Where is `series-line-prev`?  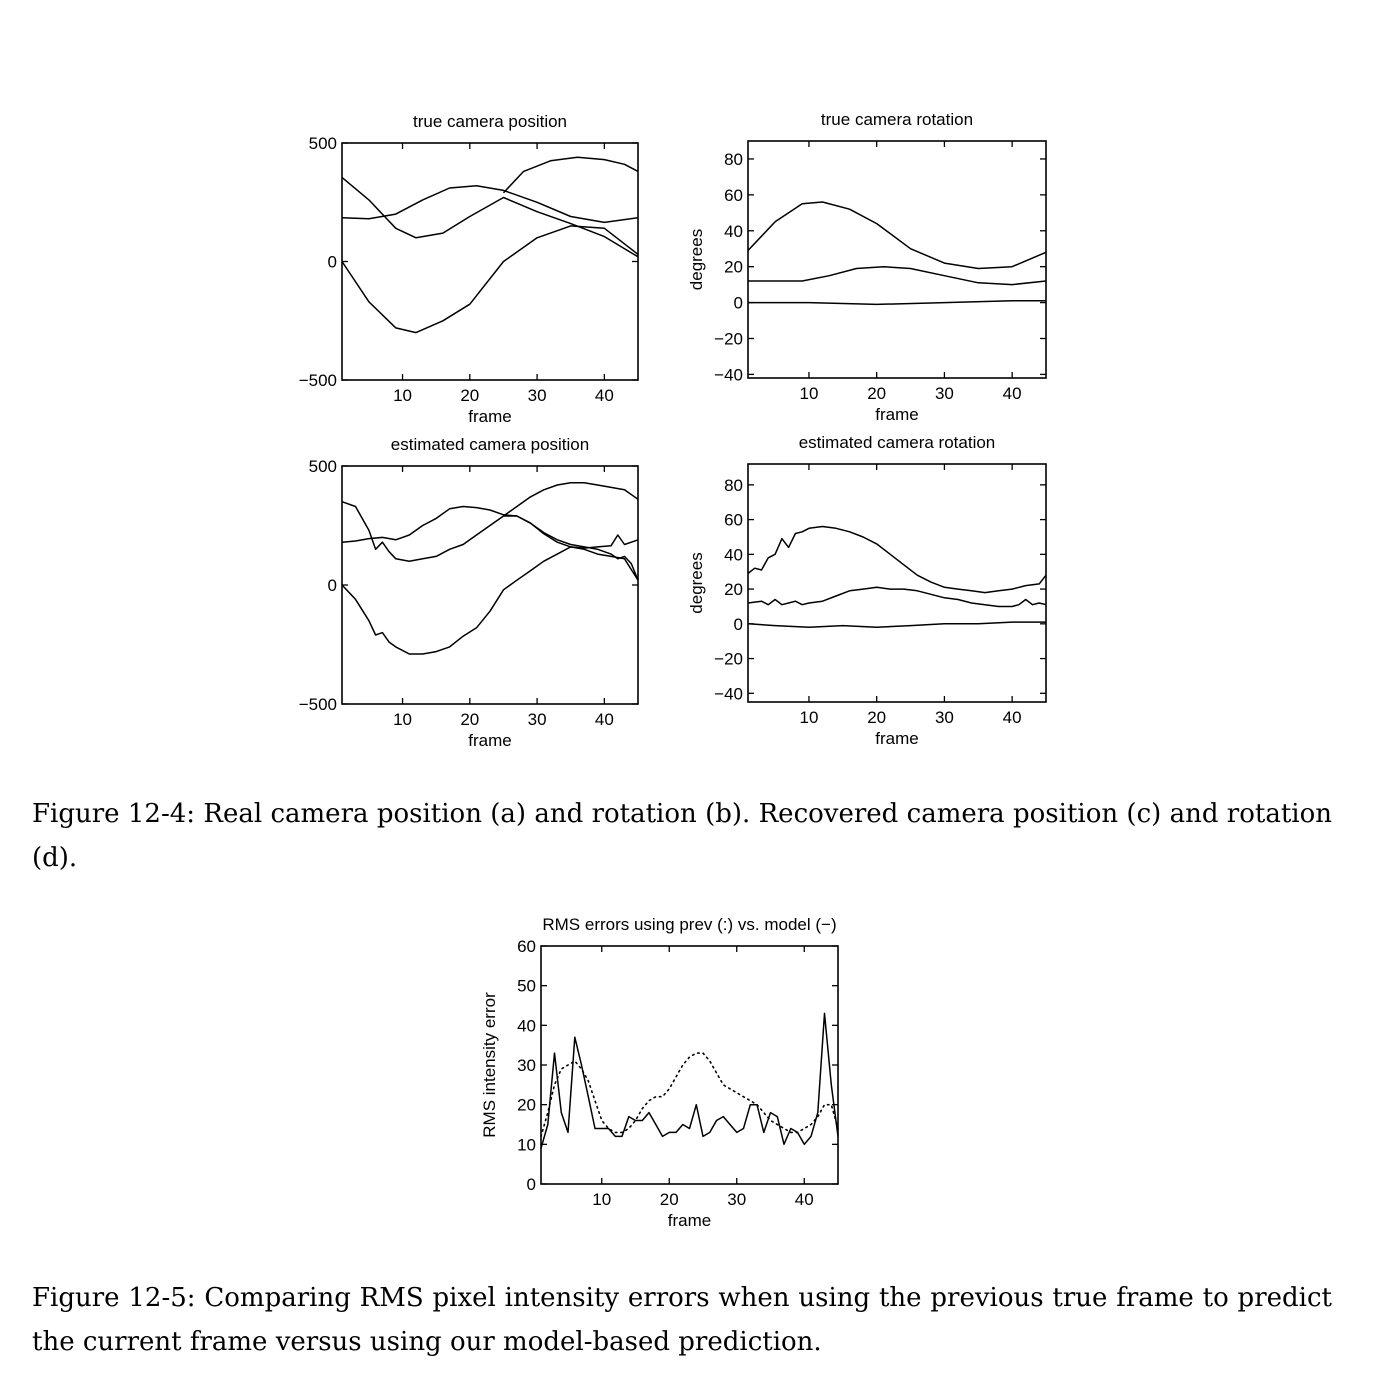 series-line-prev is located at coordinates (689, 1095).